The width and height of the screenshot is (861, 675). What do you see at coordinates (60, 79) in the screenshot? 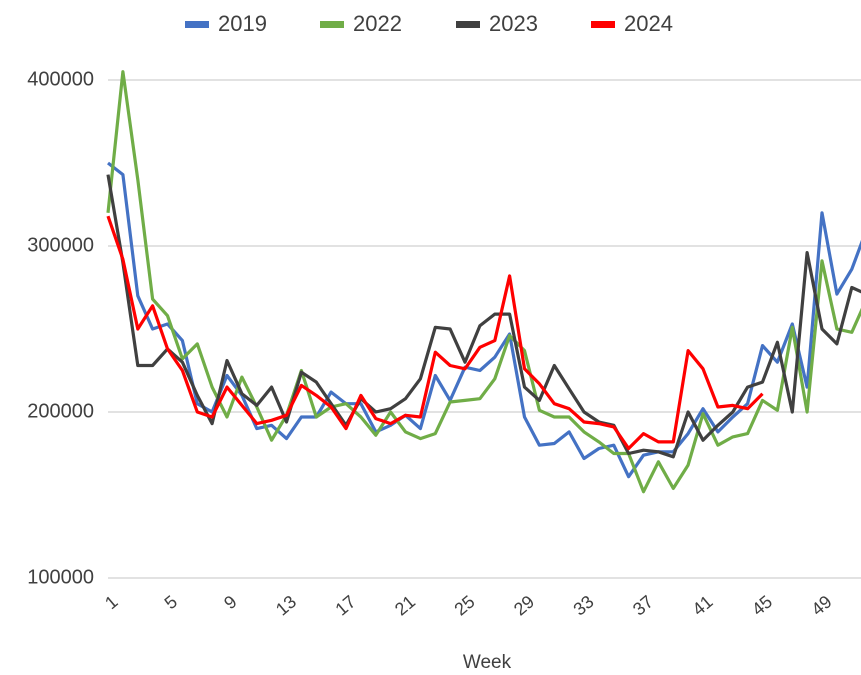
I see `y-tick-label: 400000` at bounding box center [60, 79].